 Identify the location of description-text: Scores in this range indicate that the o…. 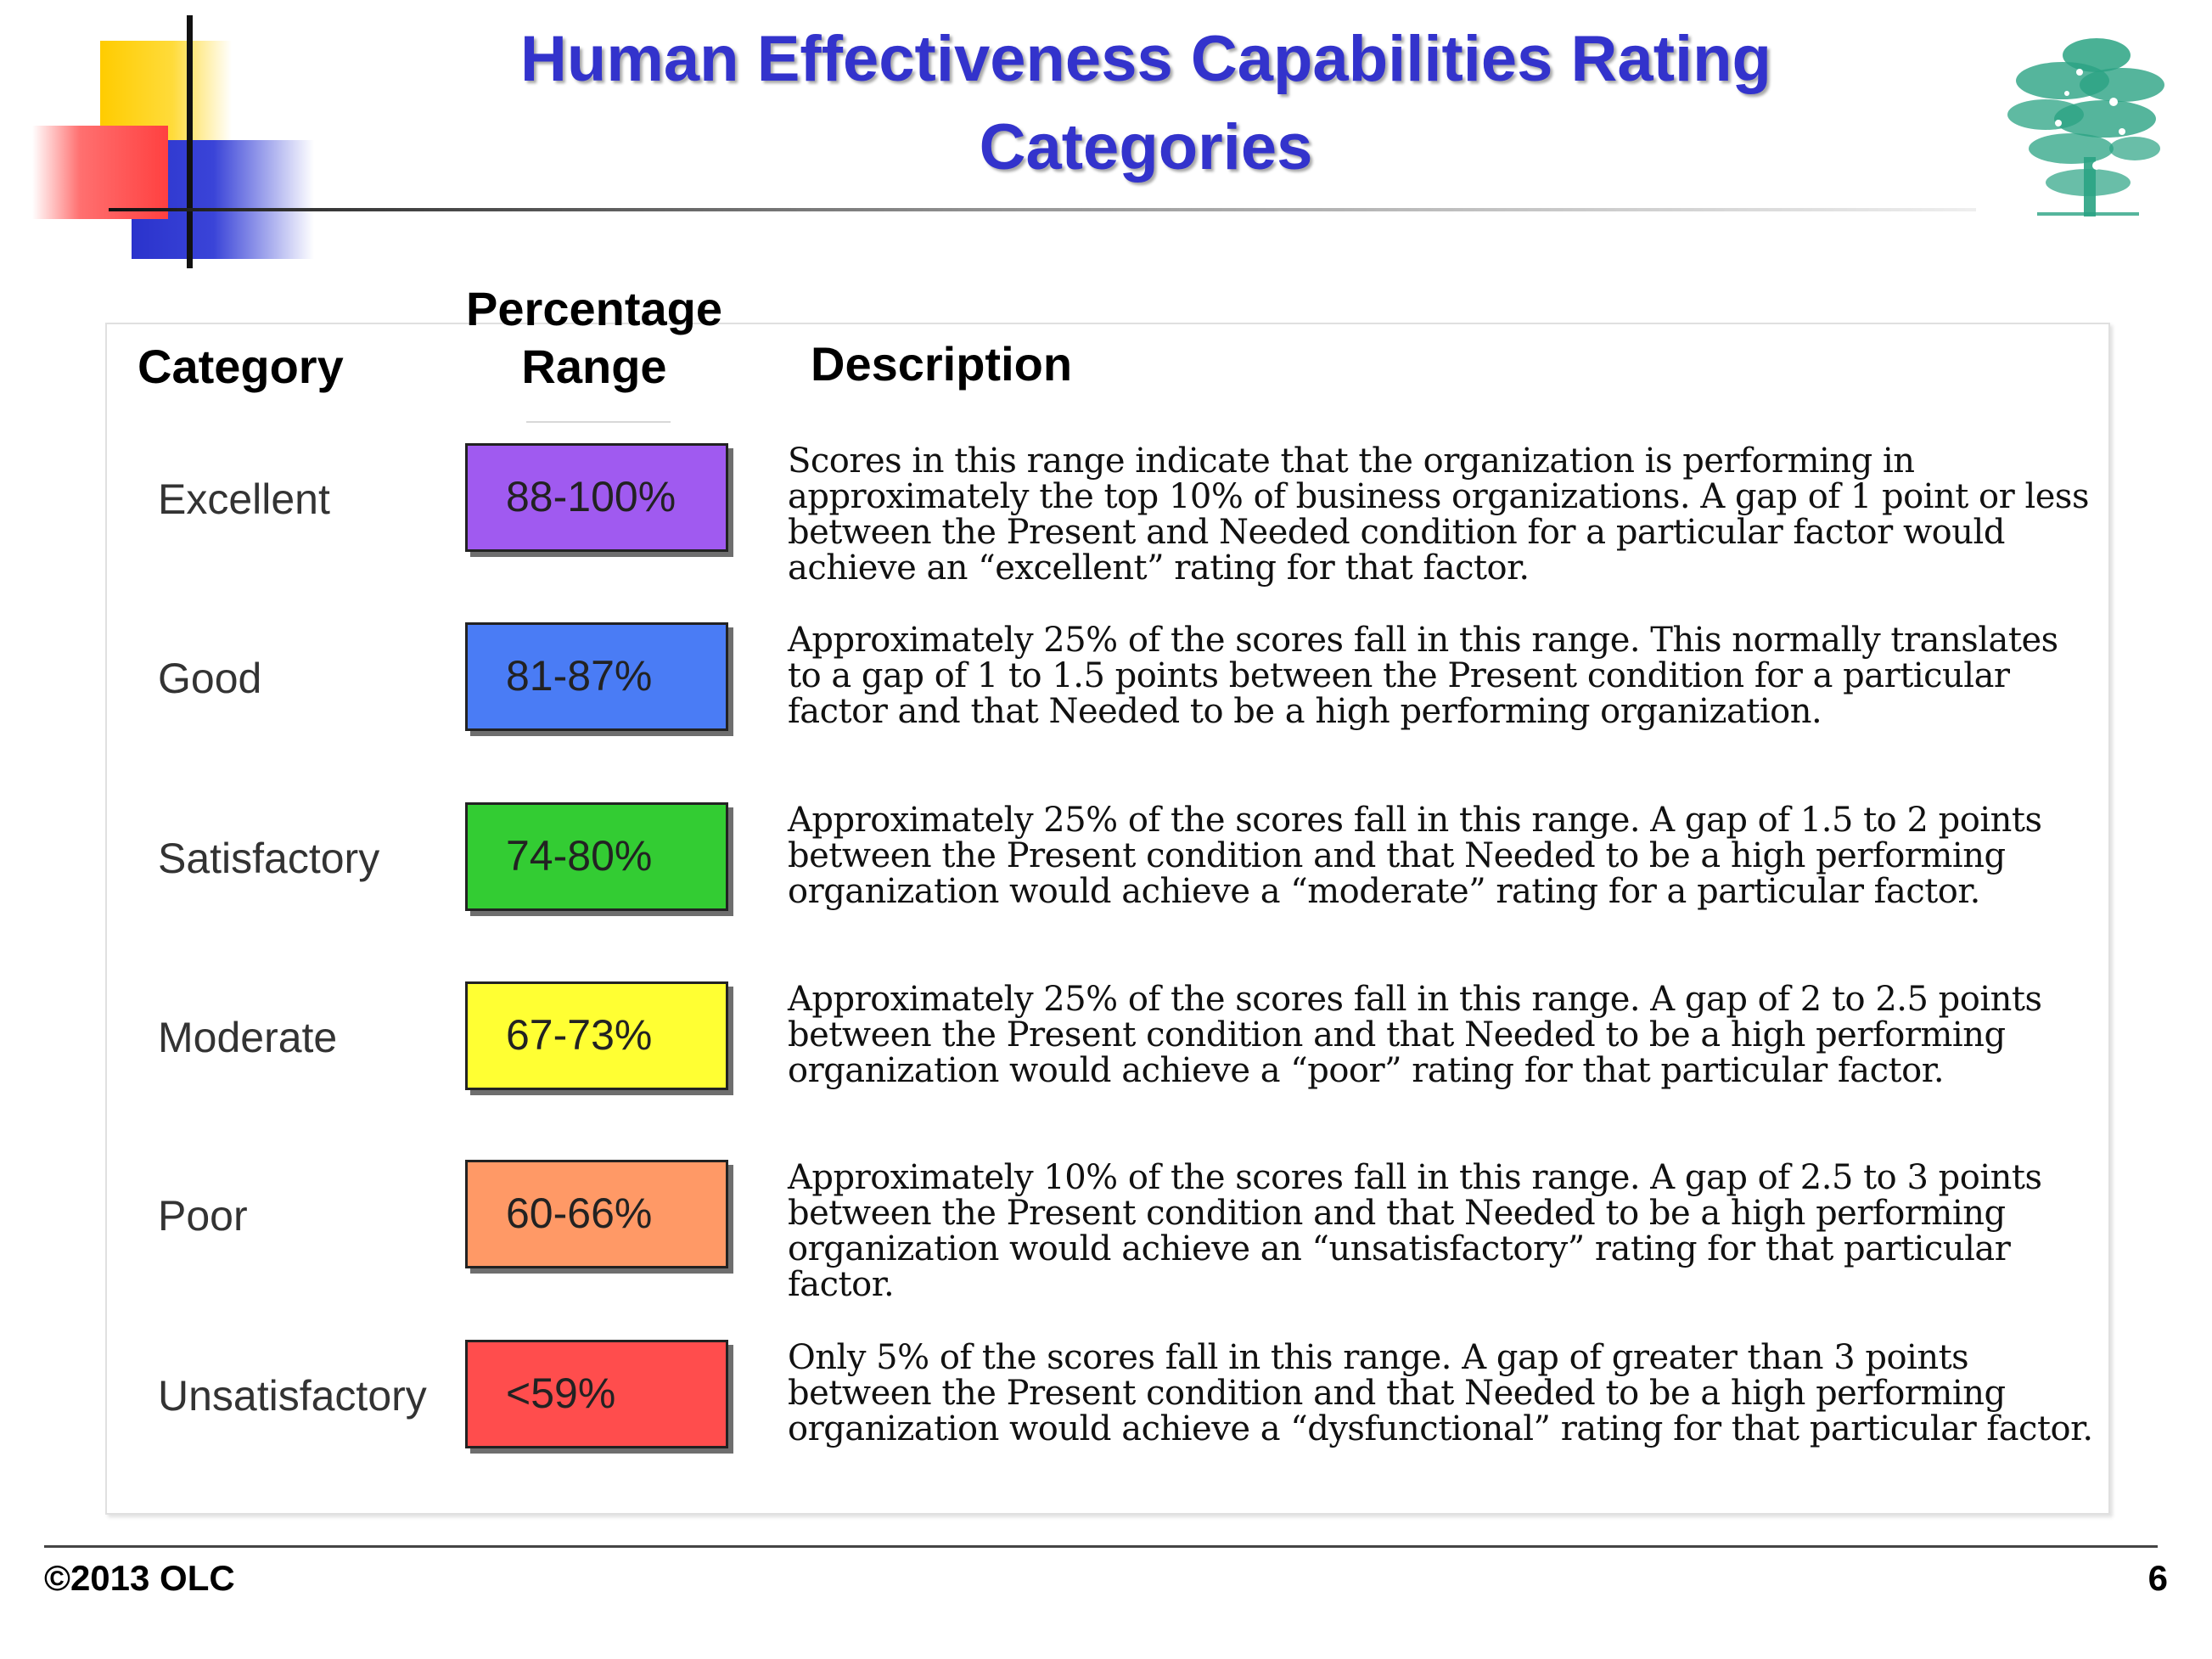
(1438, 514).